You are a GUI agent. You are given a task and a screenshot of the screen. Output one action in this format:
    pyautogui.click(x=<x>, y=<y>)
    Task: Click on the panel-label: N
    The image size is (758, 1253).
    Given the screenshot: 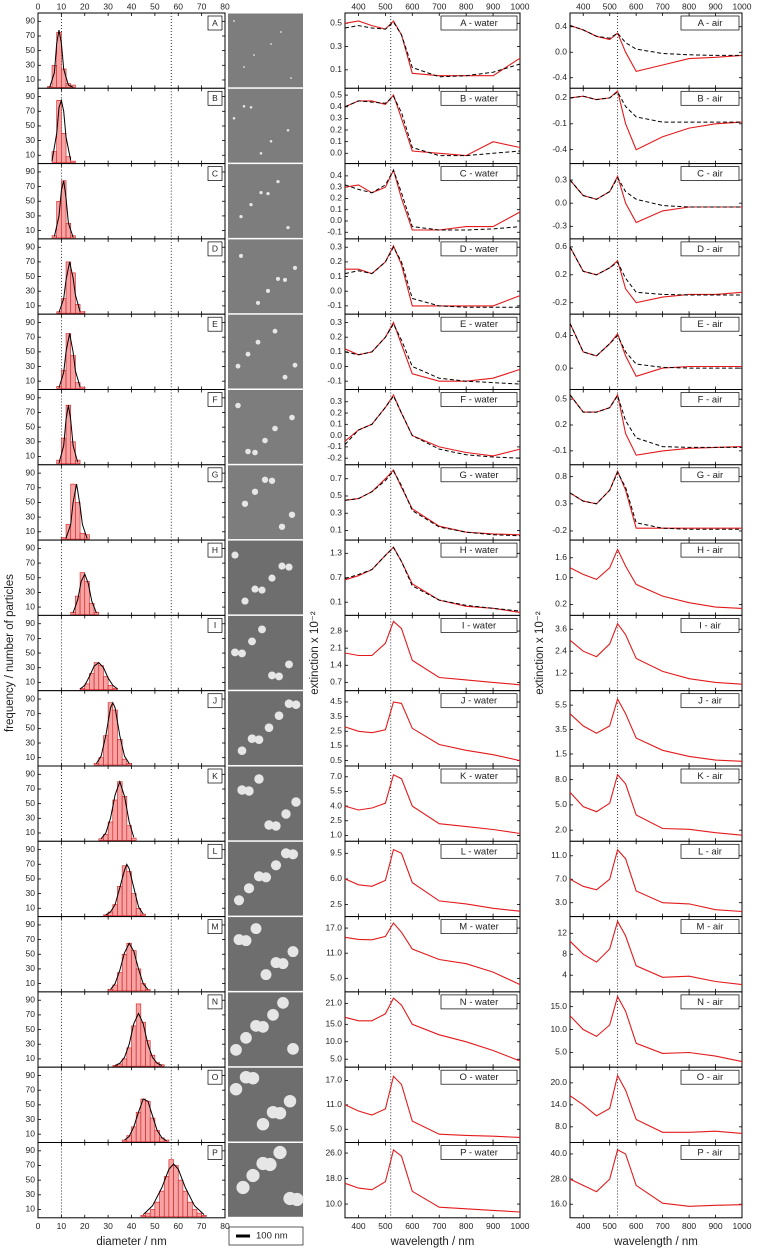 What is the action you would take?
    pyautogui.click(x=215, y=1002)
    